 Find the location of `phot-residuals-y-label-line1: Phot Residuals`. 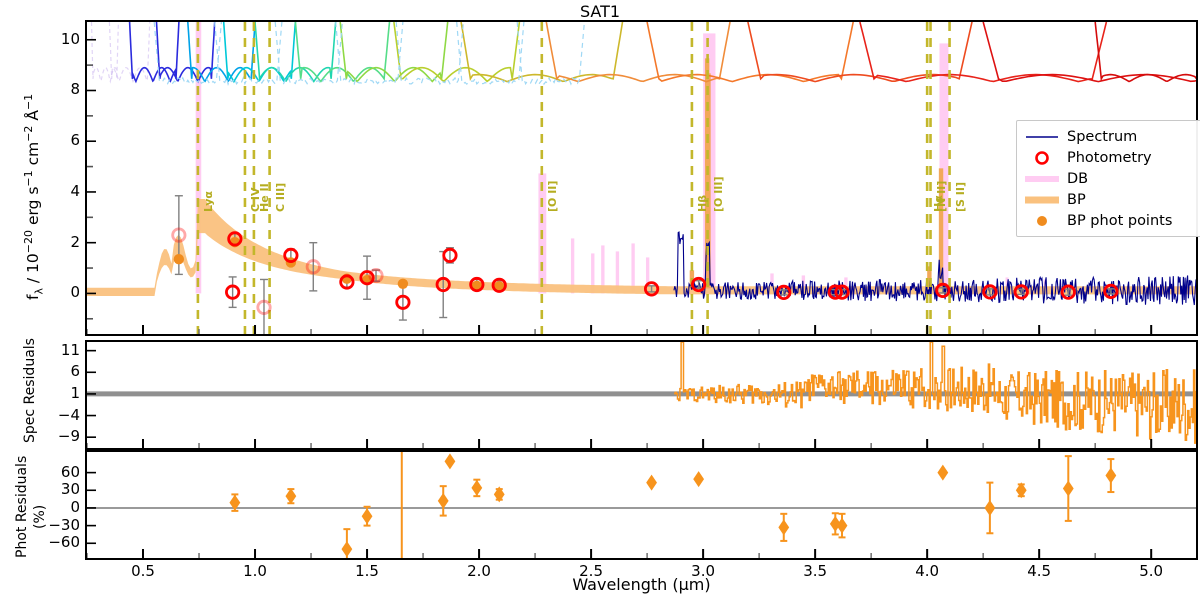

phot-residuals-y-label-line1: Phot Residuals is located at coordinates (22, 506).